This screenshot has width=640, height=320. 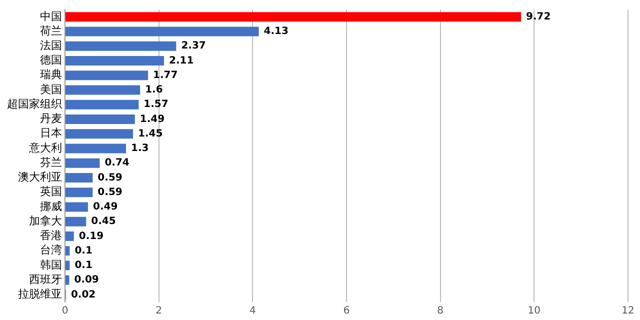 What do you see at coordinates (534, 311) in the screenshot?
I see `x-tick-label: 10` at bounding box center [534, 311].